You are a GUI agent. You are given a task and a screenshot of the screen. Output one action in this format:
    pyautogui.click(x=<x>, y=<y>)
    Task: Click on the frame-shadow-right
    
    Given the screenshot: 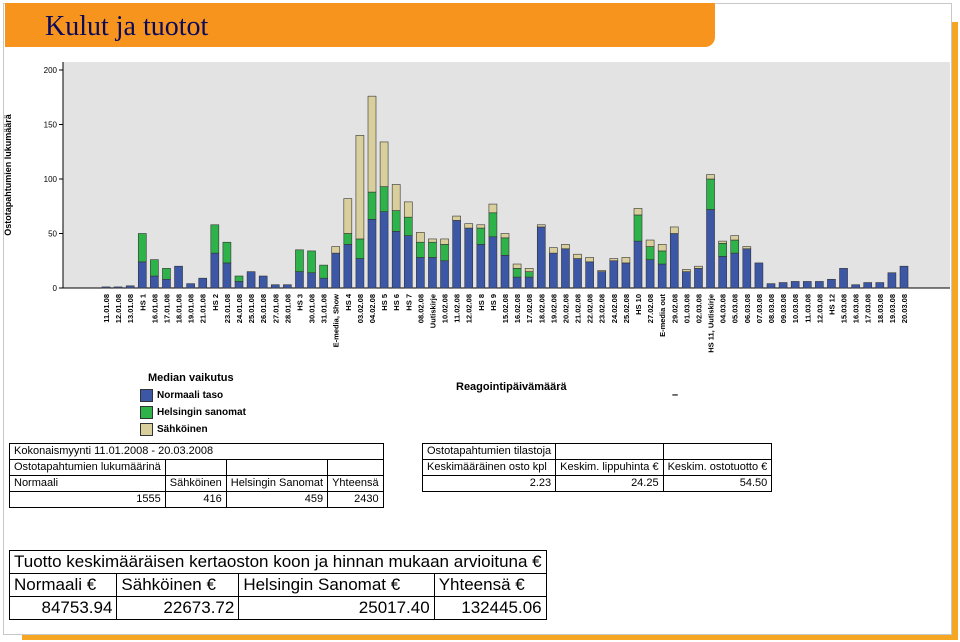 What is the action you would take?
    pyautogui.click(x=954, y=331)
    